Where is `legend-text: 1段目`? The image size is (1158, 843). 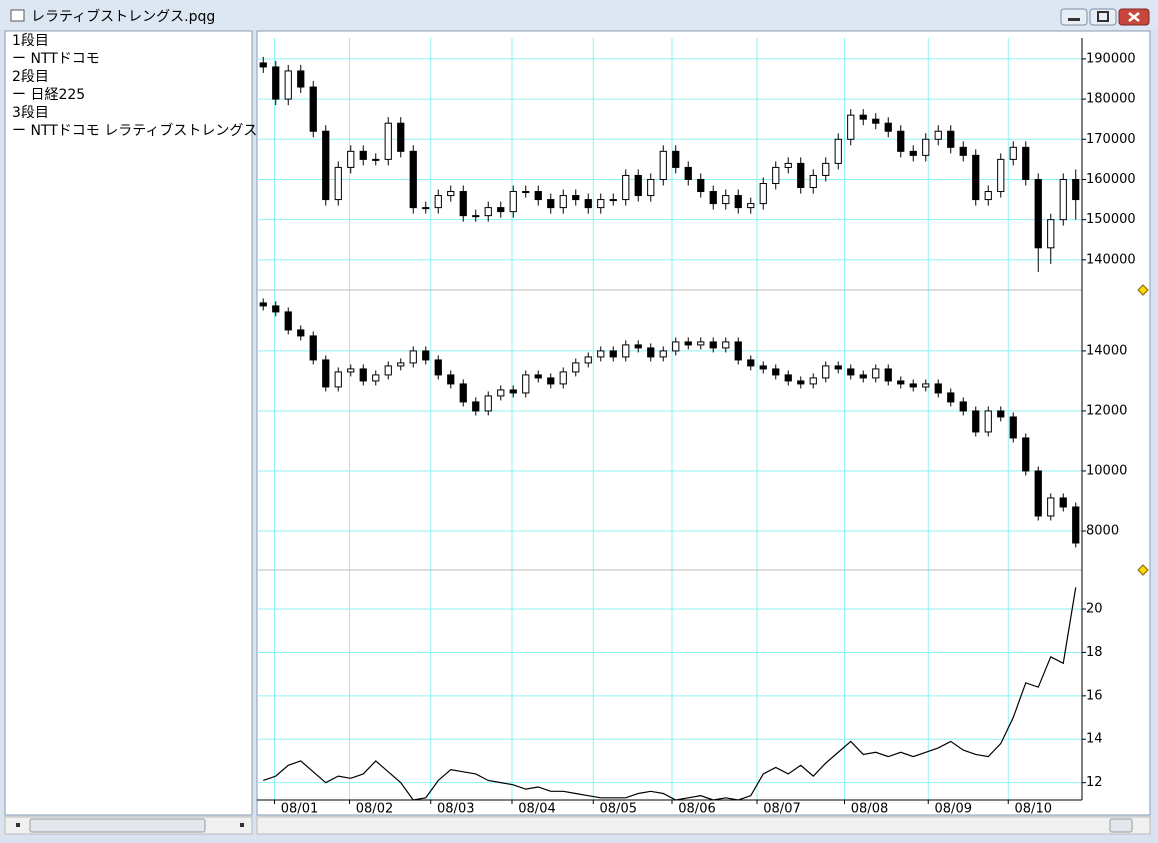 legend-text: 1段目 is located at coordinates (30, 41).